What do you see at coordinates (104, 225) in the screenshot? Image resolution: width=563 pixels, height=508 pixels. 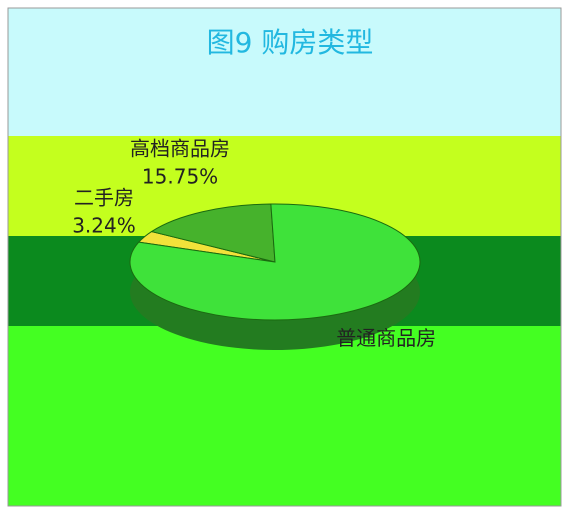 I see `value-label: 3.24%` at bounding box center [104, 225].